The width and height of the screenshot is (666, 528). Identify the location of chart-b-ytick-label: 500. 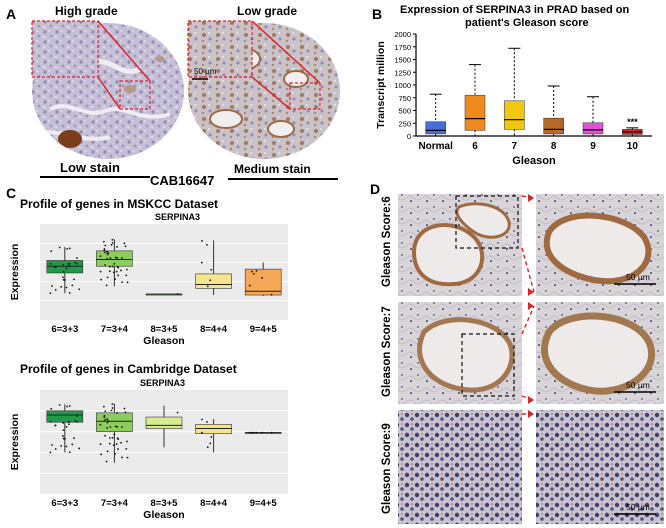
(404, 111).